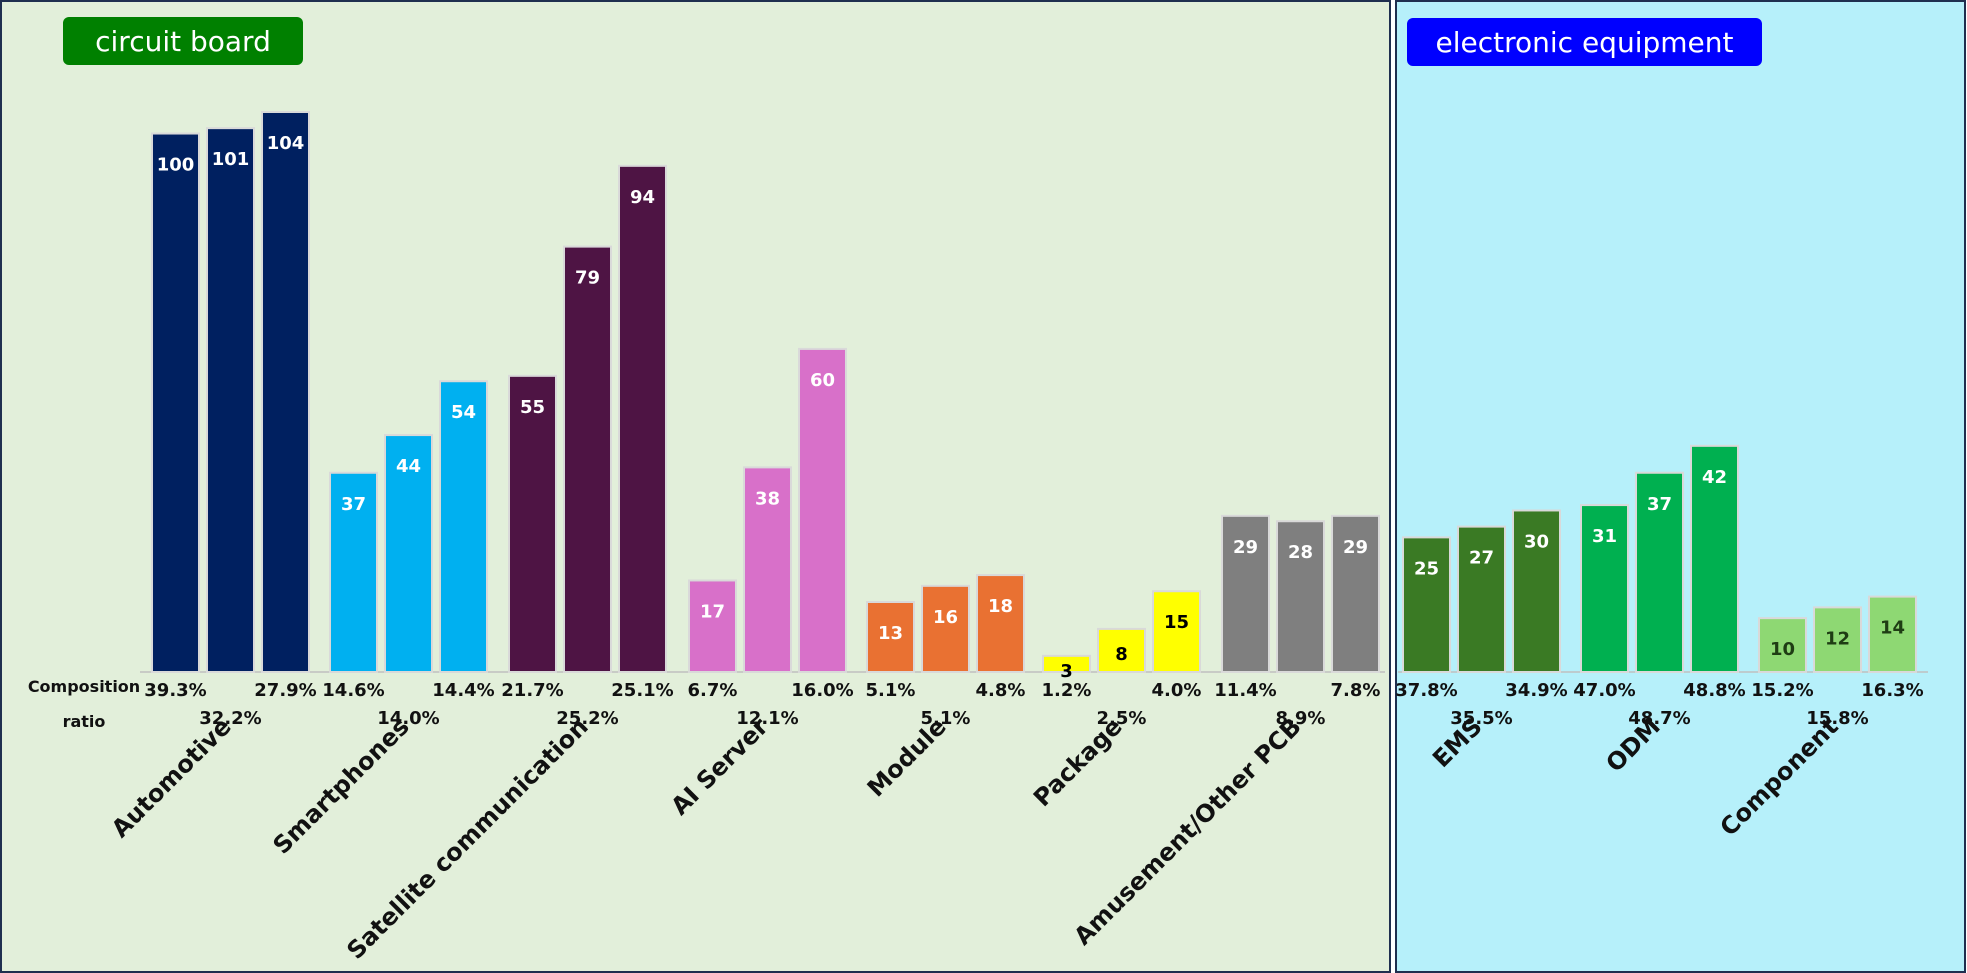 The image size is (1967, 973). What do you see at coordinates (1659, 718) in the screenshot?
I see `composition-ratio: 48.7%` at bounding box center [1659, 718].